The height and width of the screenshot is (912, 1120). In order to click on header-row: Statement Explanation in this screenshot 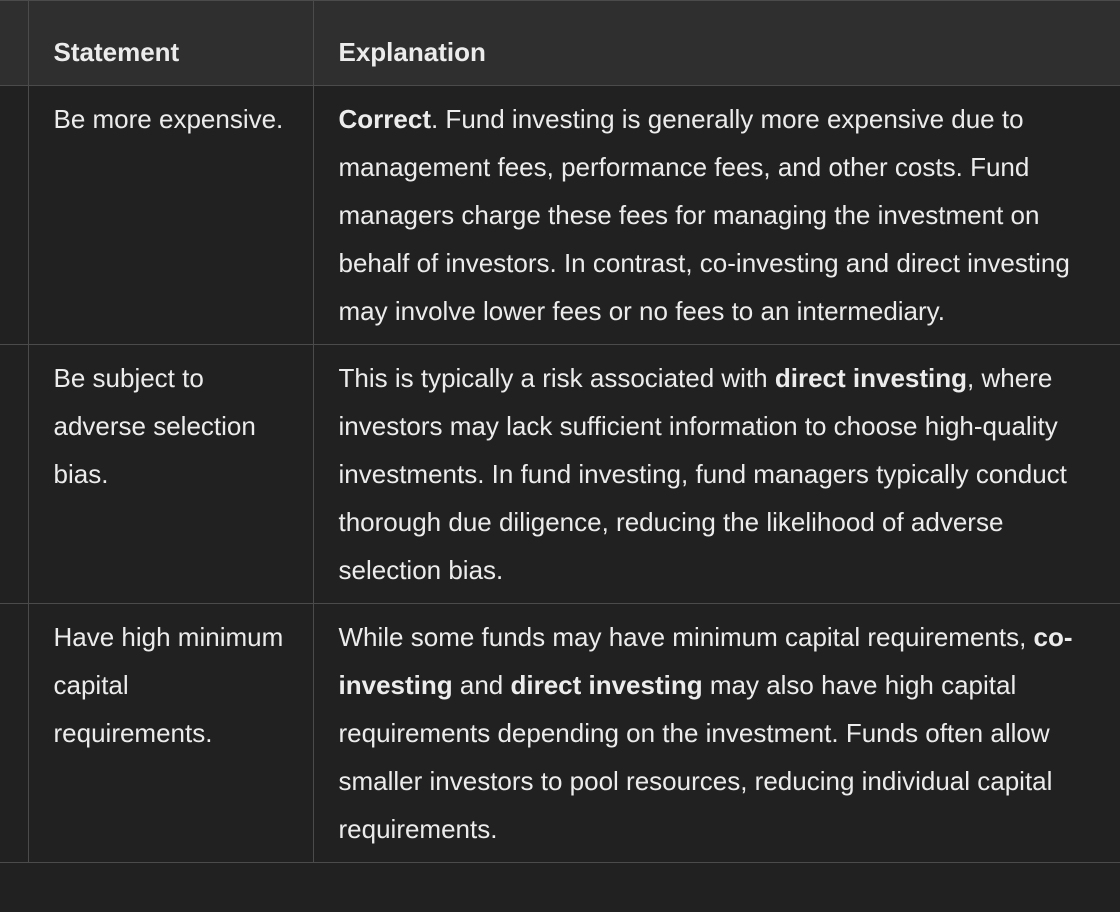, I will do `click(560, 43)`.